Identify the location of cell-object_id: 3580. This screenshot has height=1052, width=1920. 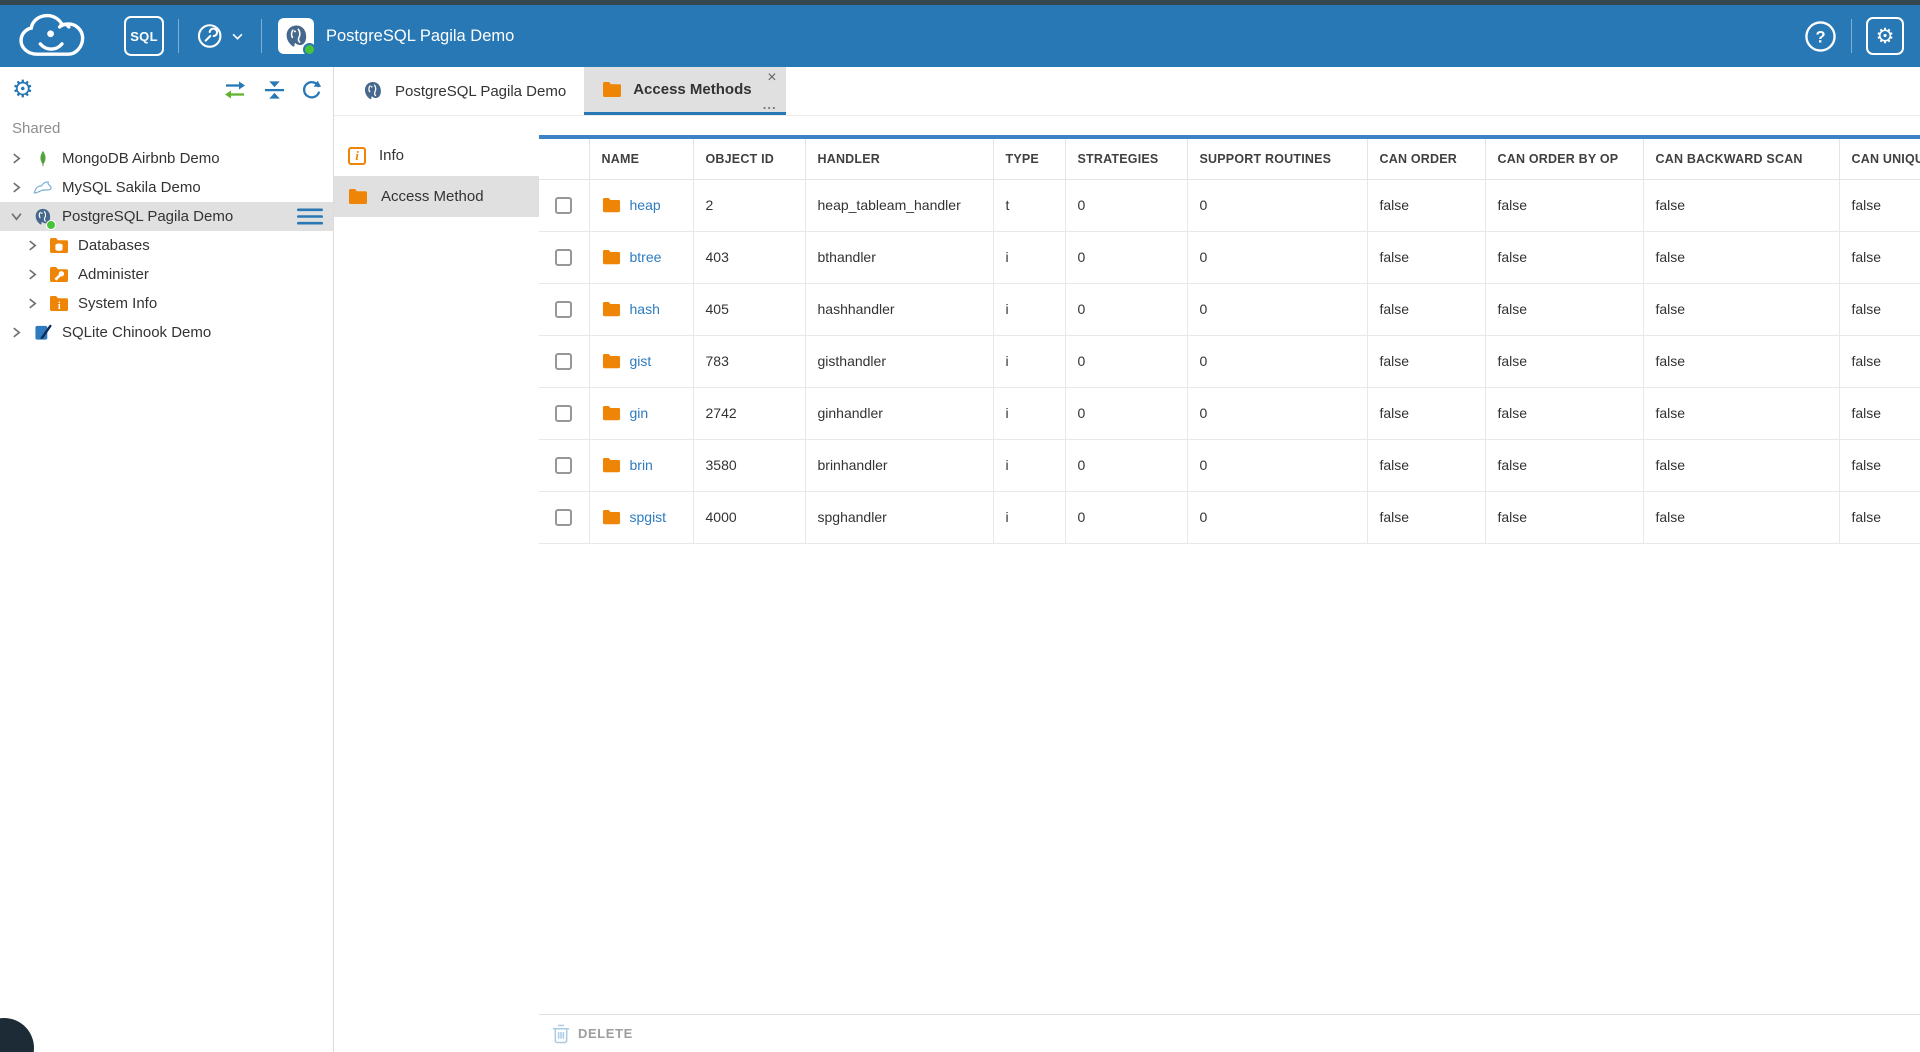
(749, 465).